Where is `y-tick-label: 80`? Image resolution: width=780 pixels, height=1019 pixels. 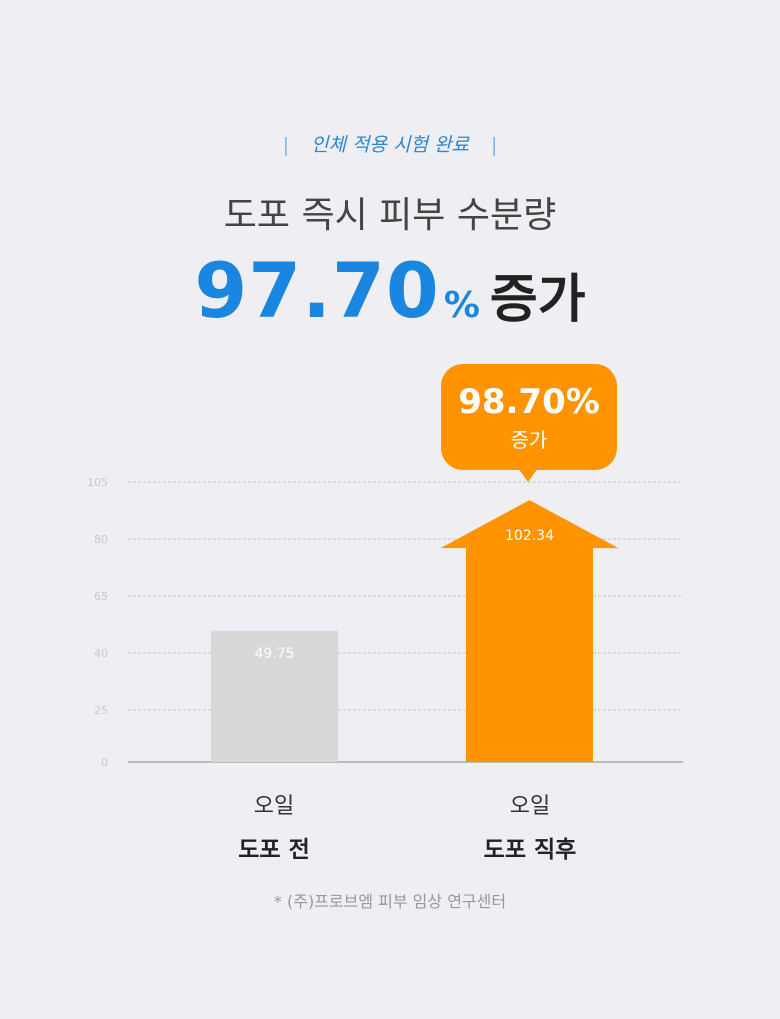
y-tick-label: 80 is located at coordinates (101, 539).